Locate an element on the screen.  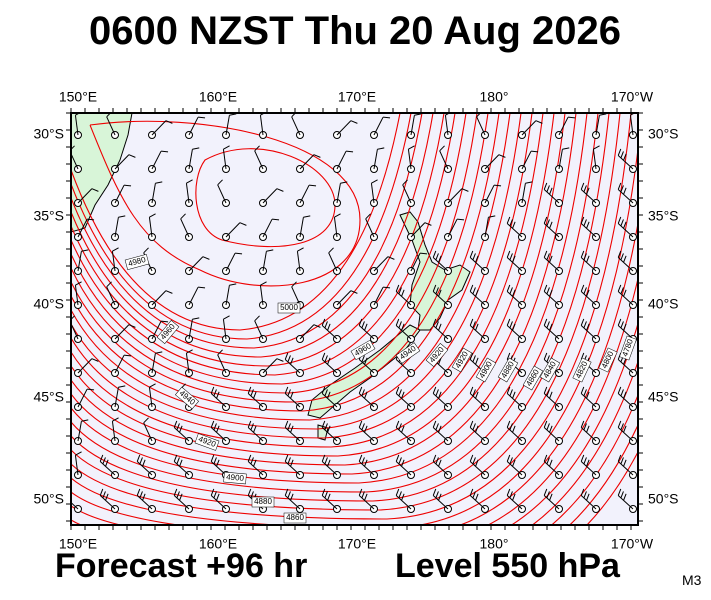
lon-label: 170°W is located at coordinates (632, 97).